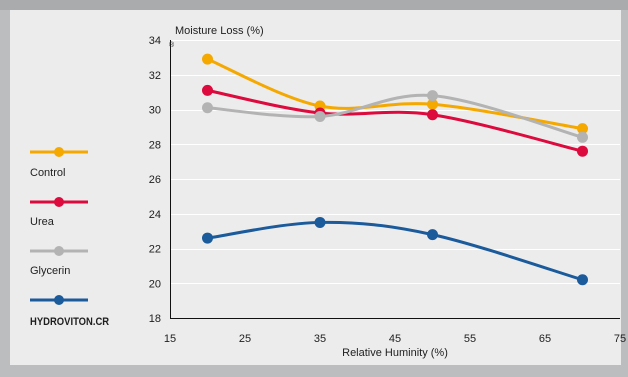  What do you see at coordinates (70, 237) in the screenshot?
I see `legend: Control Urea Glycerin HYDROVITON.CR` at bounding box center [70, 237].